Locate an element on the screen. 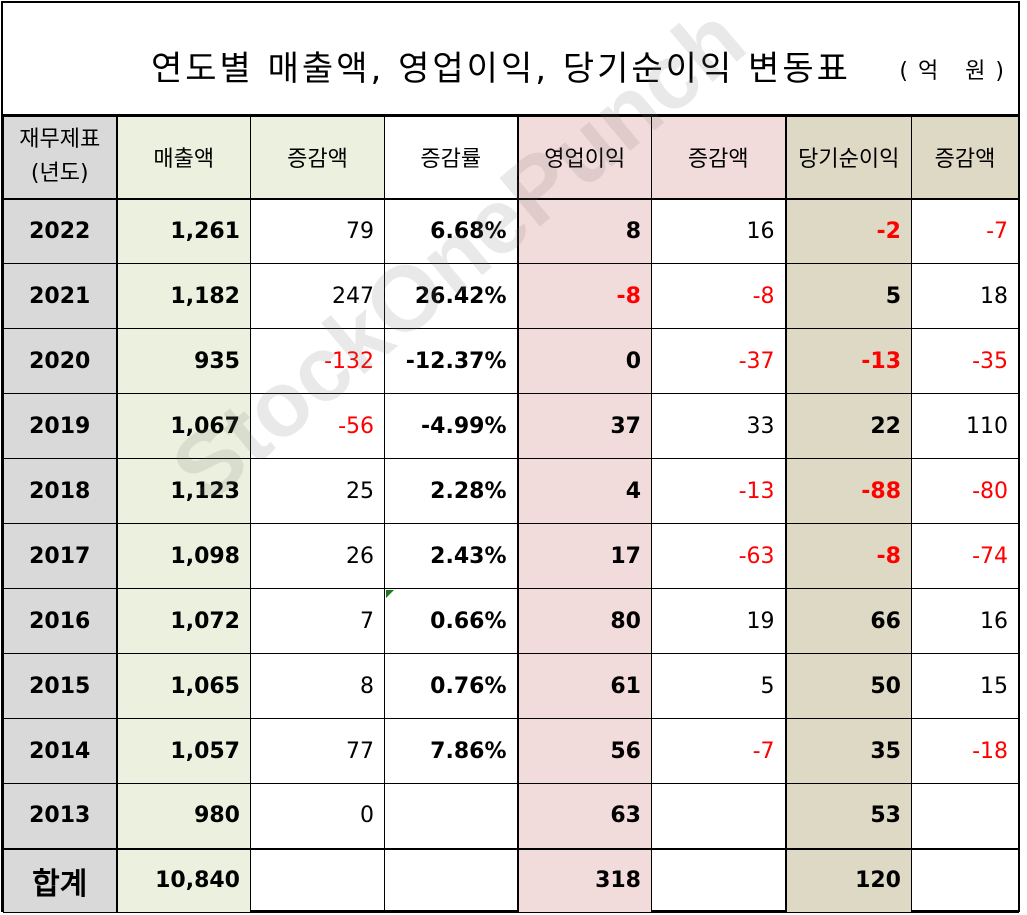 The image size is (1027, 915). net-change-cell: -35 is located at coordinates (965, 361).